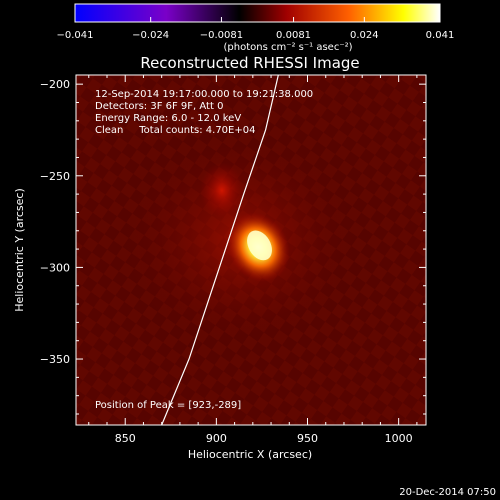 This screenshot has width=500, height=500. Describe the element at coordinates (259, 245) in the screenshot. I see `main-source-core` at that location.